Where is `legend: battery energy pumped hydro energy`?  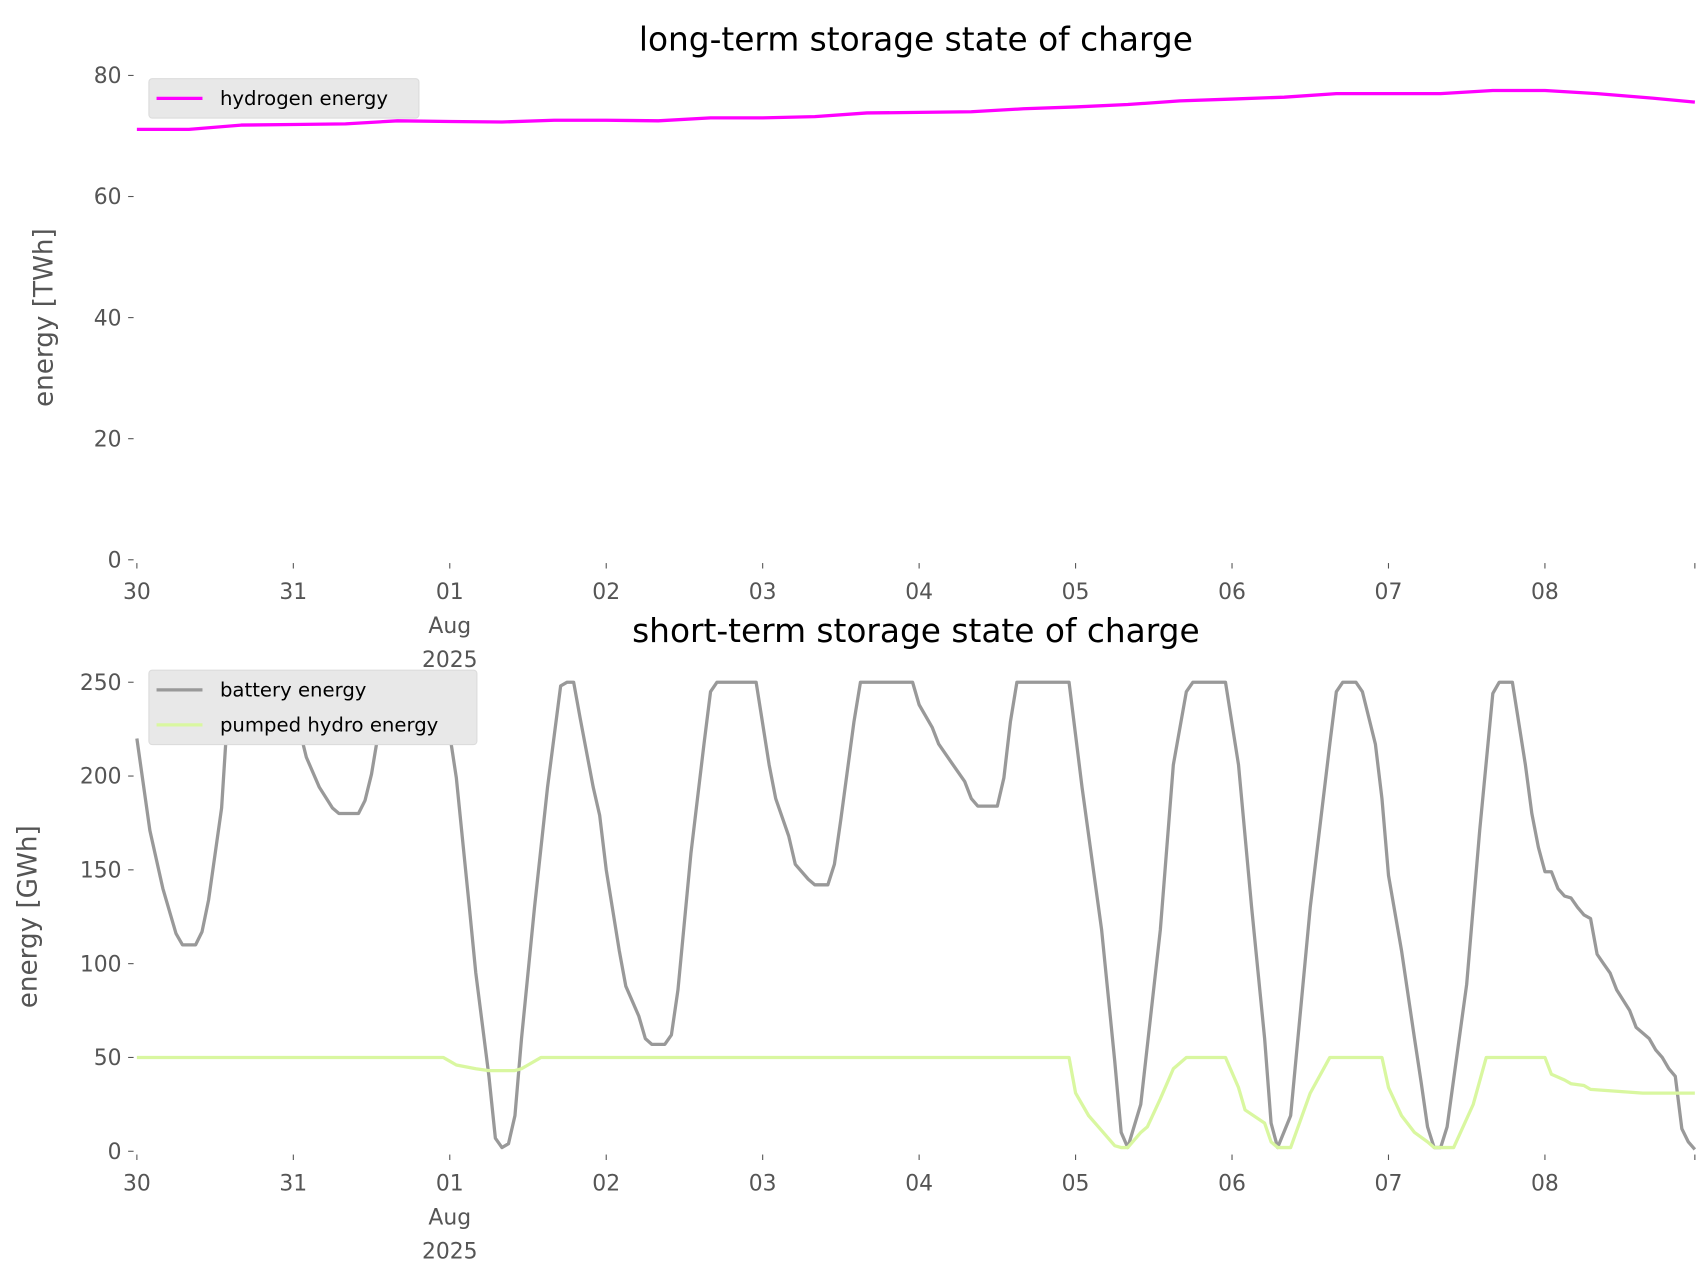 legend: battery energy pumped hydro energy is located at coordinates (313, 707).